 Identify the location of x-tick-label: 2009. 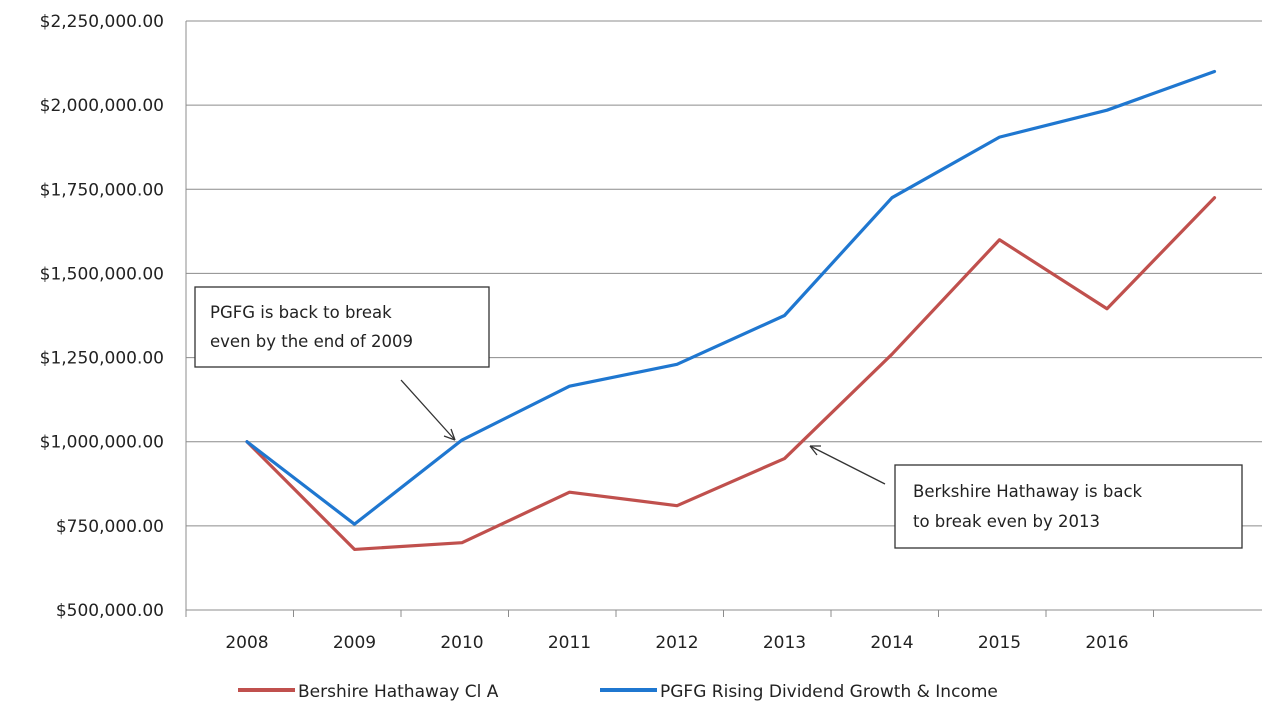
(354, 643).